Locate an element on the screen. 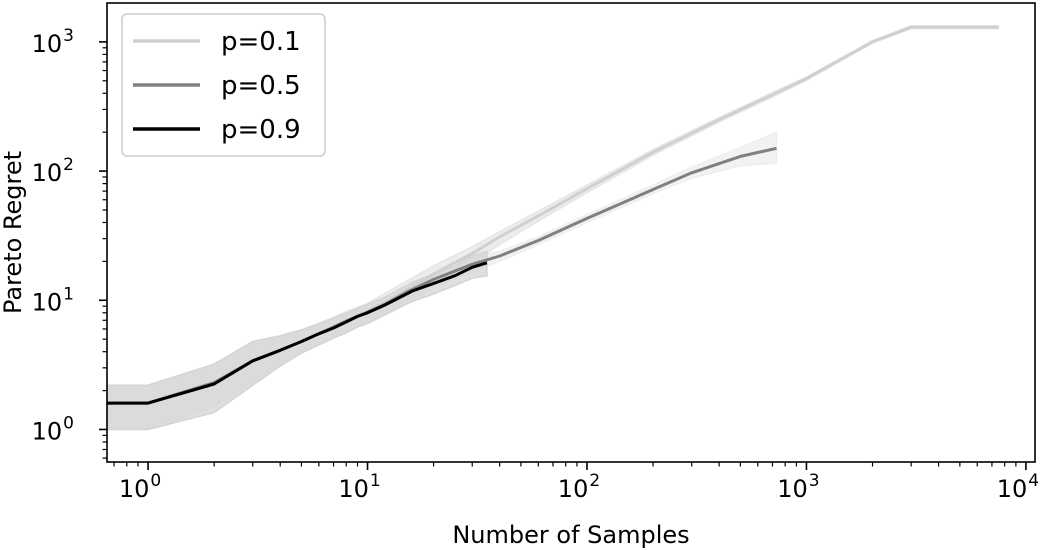 Image resolution: width=1044 pixels, height=550 pixels. y-tick-label: 10³ is located at coordinates (53, 42).